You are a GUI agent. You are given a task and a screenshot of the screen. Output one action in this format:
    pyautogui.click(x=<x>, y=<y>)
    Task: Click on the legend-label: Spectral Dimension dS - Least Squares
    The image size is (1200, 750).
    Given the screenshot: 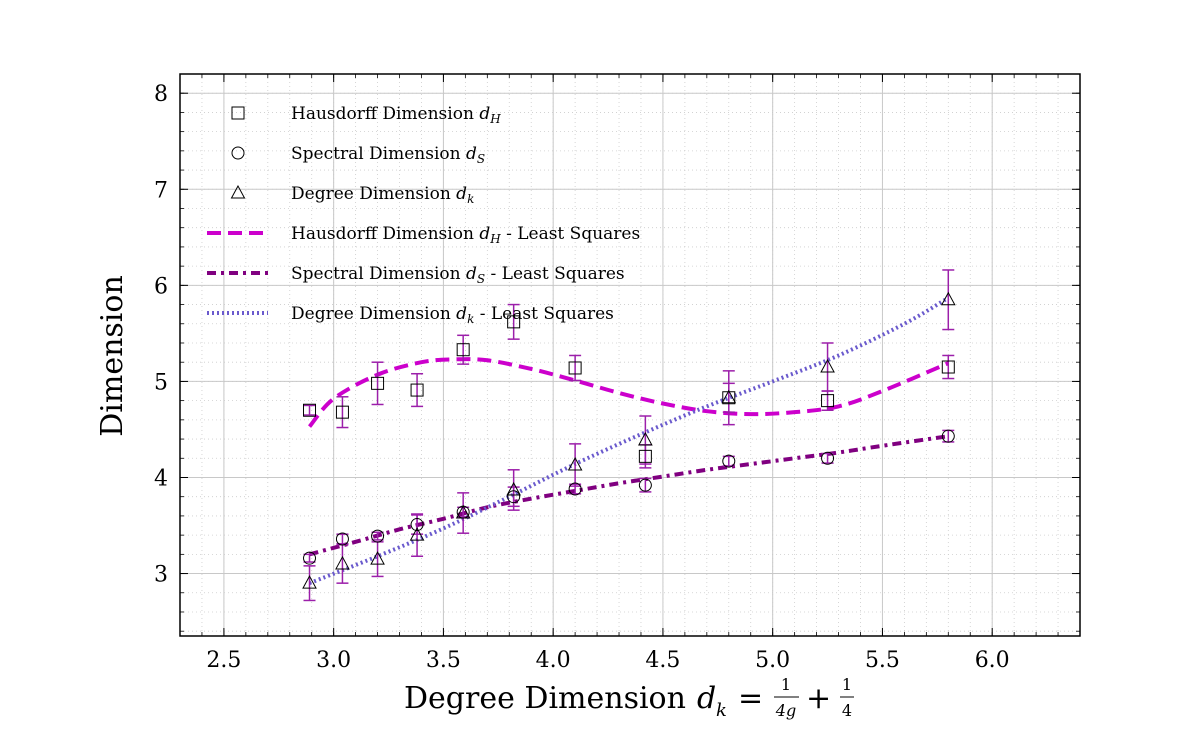 What is the action you would take?
    pyautogui.click(x=458, y=275)
    